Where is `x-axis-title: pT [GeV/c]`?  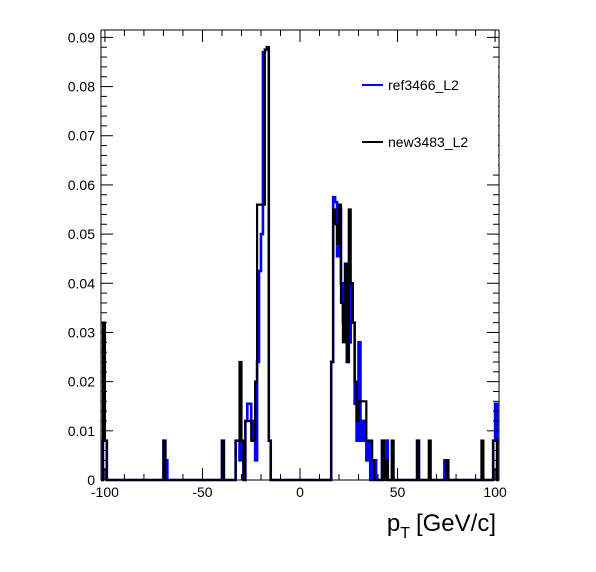
x-axis-title: pT [GeV/c] is located at coordinates (441, 526).